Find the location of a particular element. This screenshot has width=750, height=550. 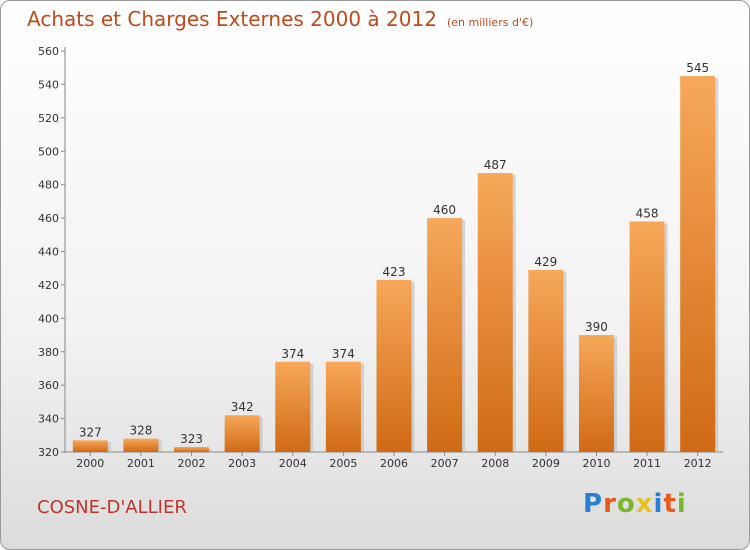

y-tick-label: 400 is located at coordinates (48, 318).